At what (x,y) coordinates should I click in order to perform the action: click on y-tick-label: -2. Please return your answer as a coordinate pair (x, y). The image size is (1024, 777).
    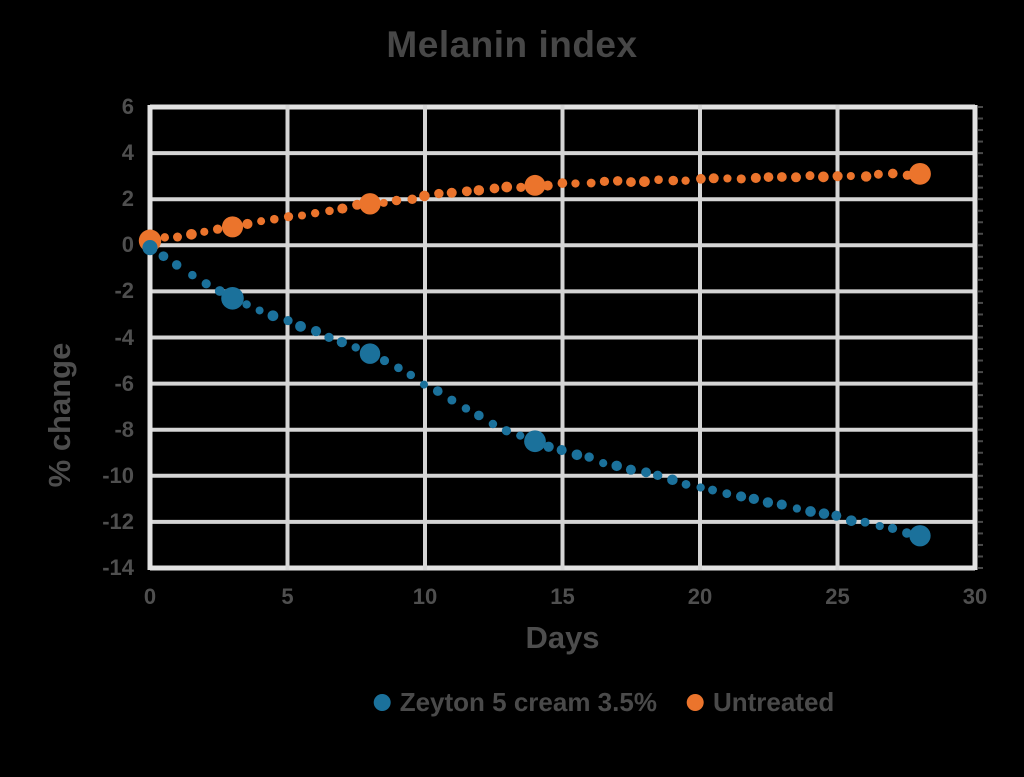
    Looking at the image, I should click on (124, 291).